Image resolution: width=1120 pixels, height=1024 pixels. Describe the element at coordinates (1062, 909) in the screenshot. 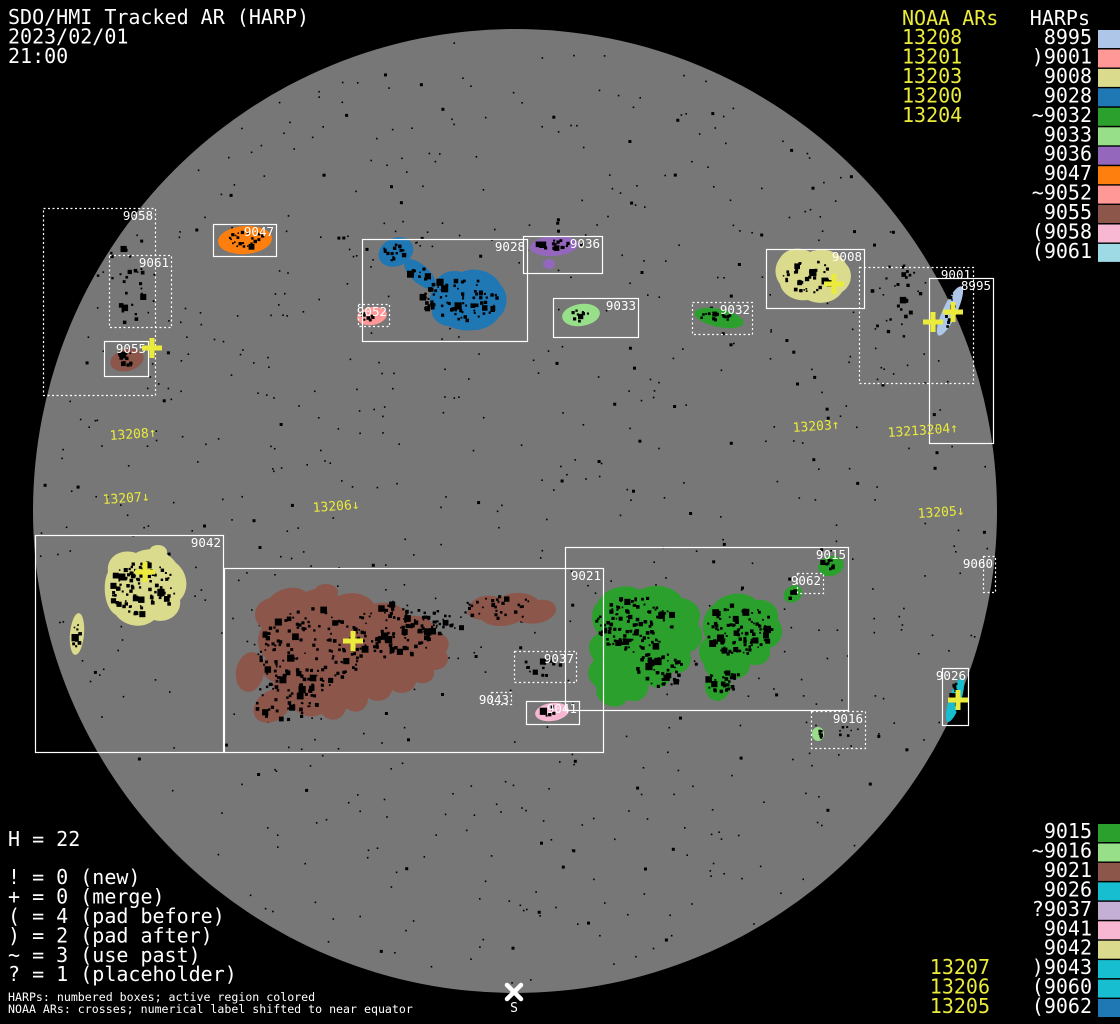

I see `harp-bottom-entry: ?9037` at that location.